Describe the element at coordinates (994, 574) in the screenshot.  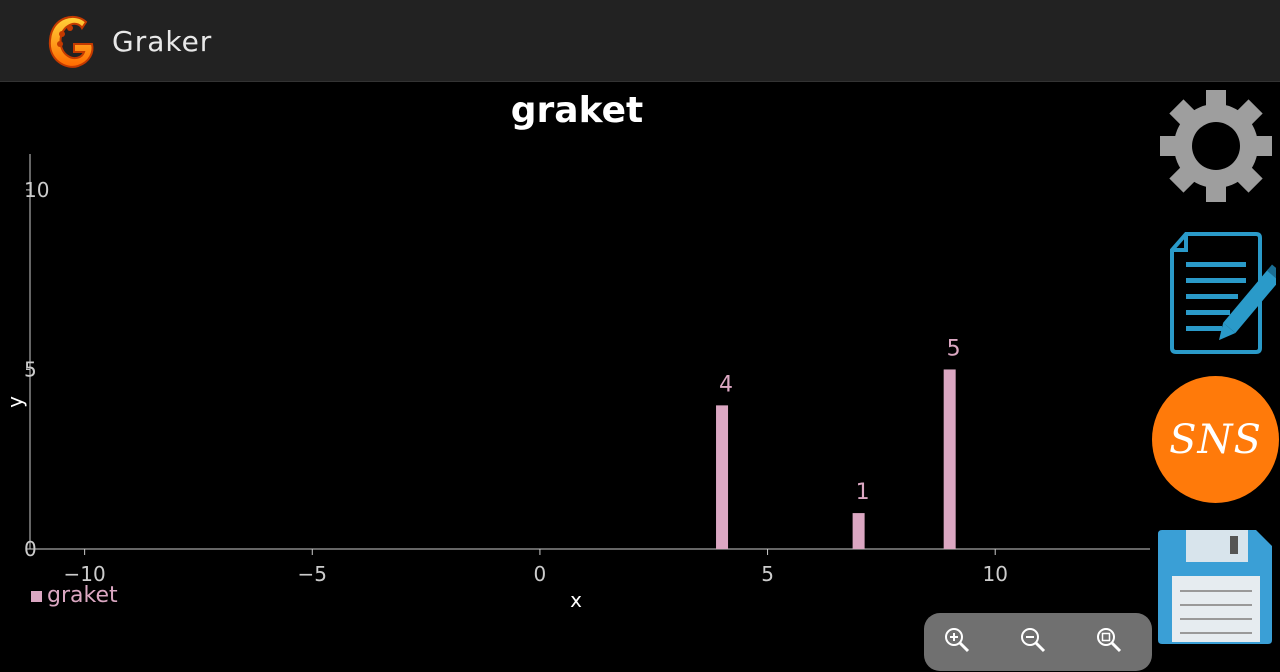
I see `x-tick-label: 10` at that location.